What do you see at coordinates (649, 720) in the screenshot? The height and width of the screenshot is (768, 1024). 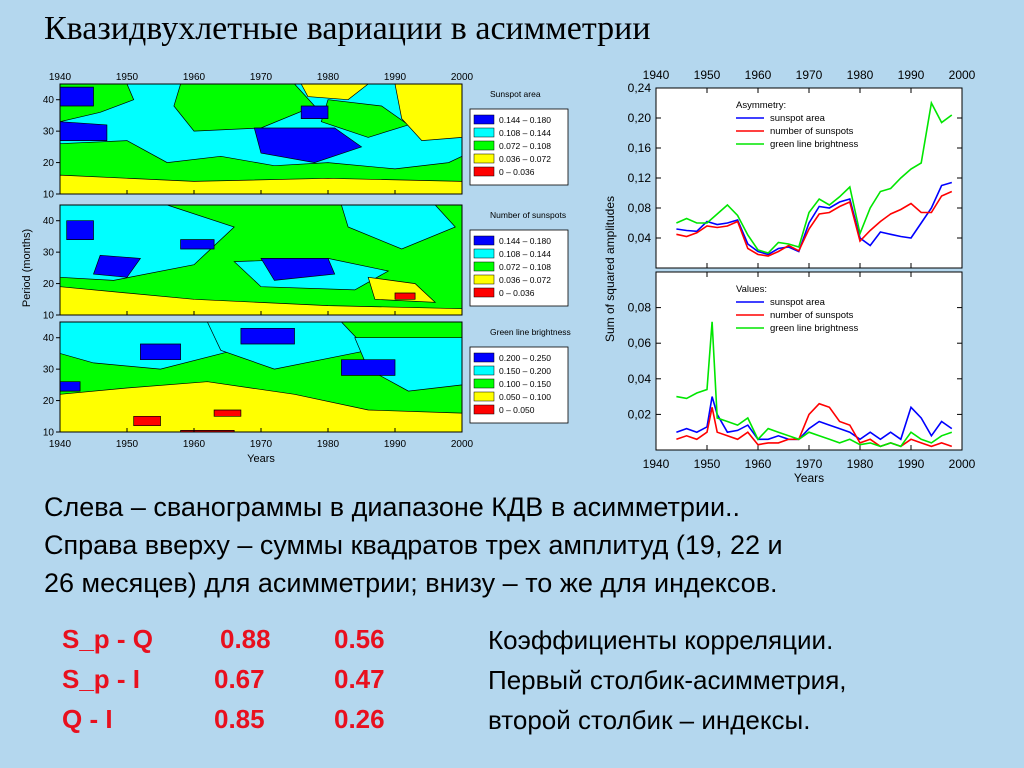 I see `correlation-note-line: второй столбик – индексы.` at bounding box center [649, 720].